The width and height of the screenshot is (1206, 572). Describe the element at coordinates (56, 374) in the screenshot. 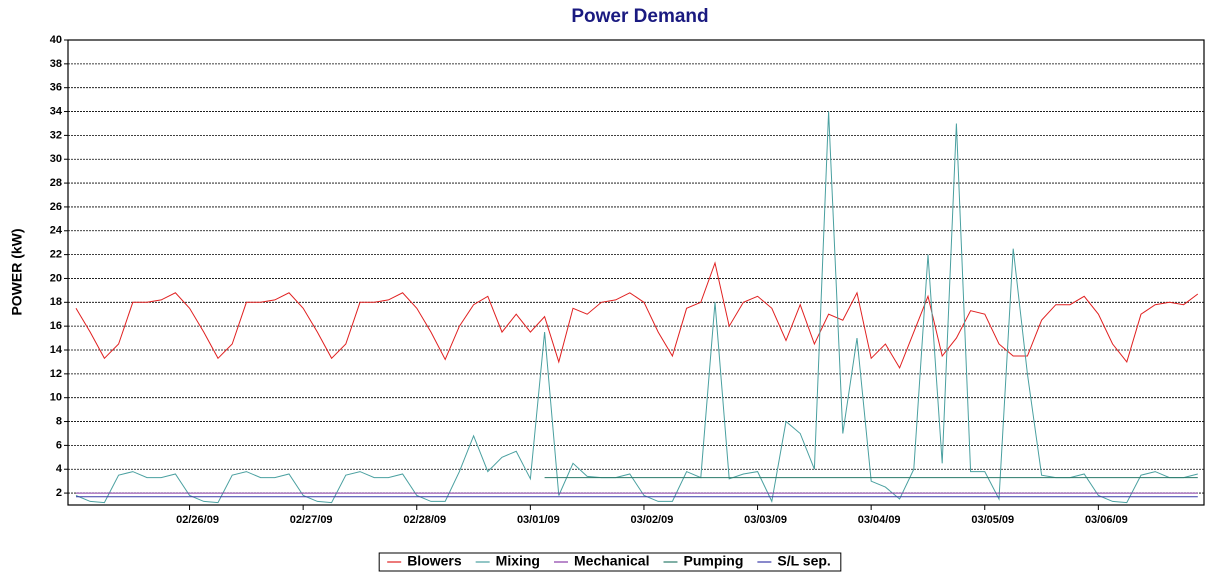

I see `y-tick-label: 12` at that location.